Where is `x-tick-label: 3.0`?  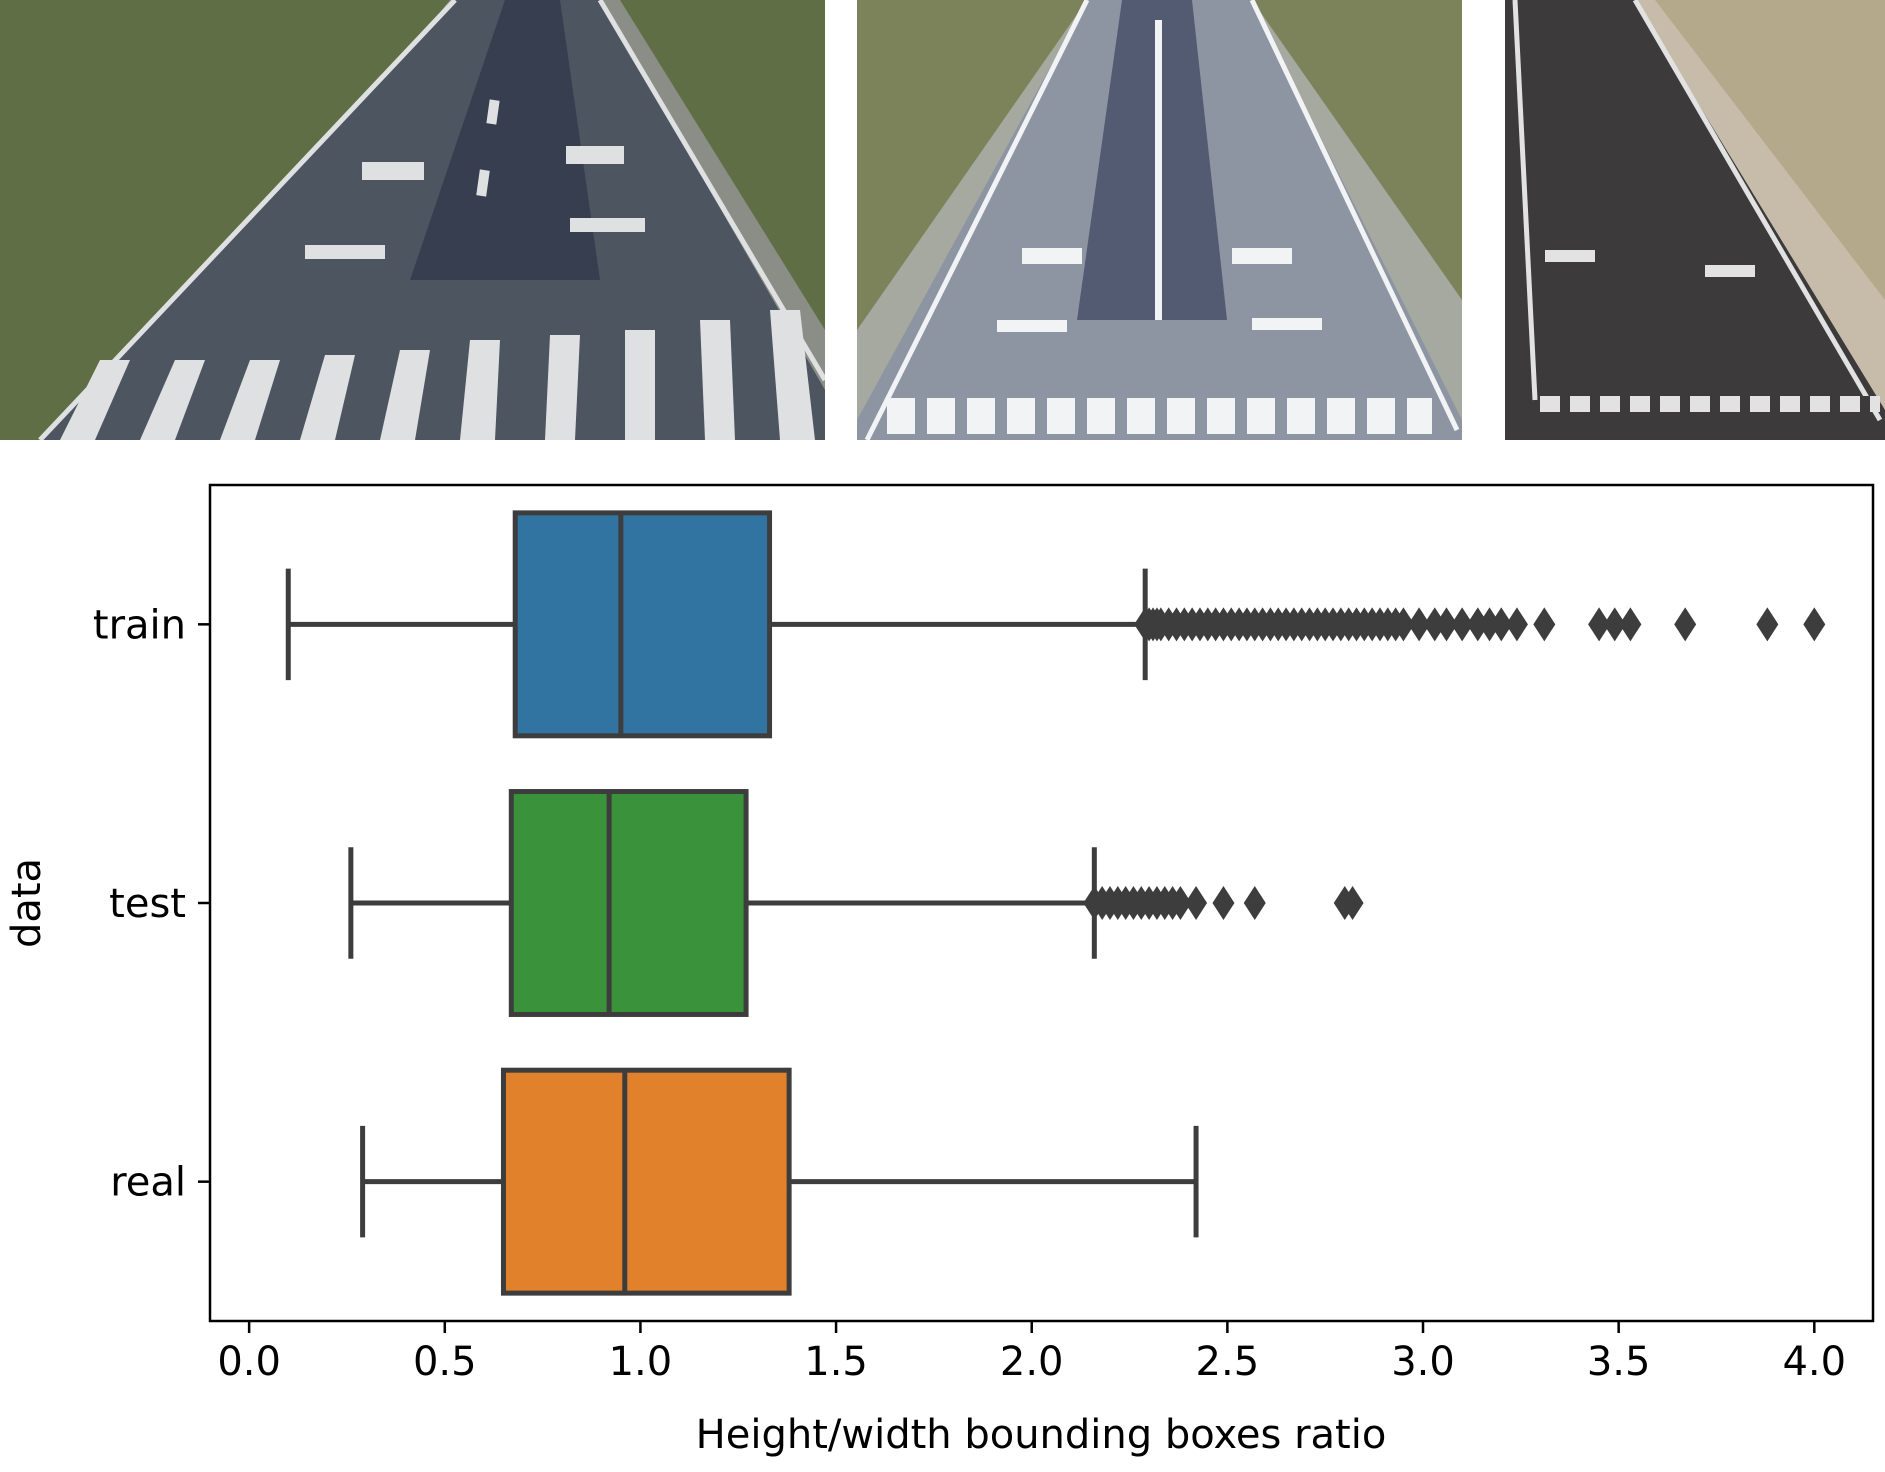 x-tick-label: 3.0 is located at coordinates (1423, 1362).